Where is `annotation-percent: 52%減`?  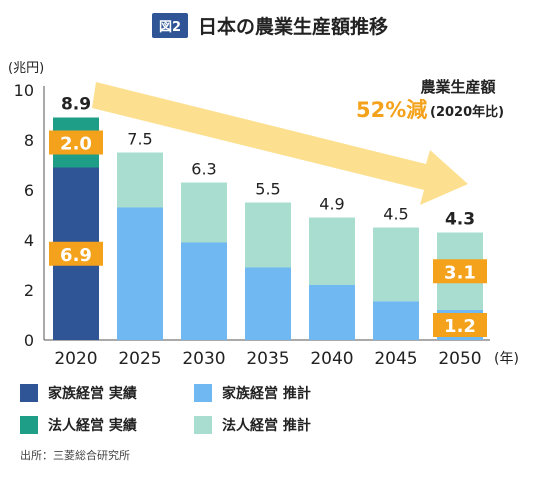
annotation-percent: 52%減 is located at coordinates (391, 110).